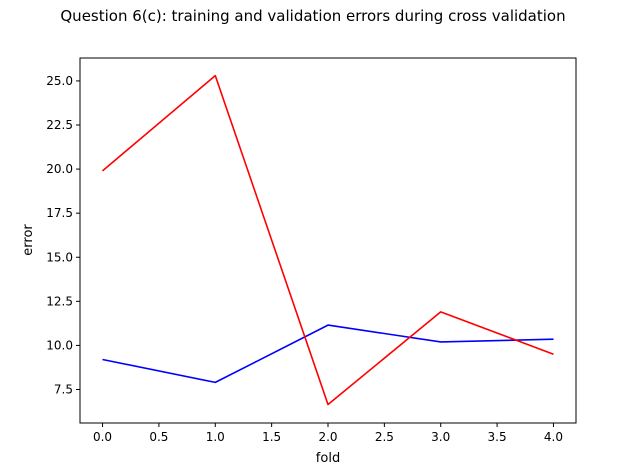 The image size is (640, 474). I want to click on x-tick-label: 3.0, so click(440, 437).